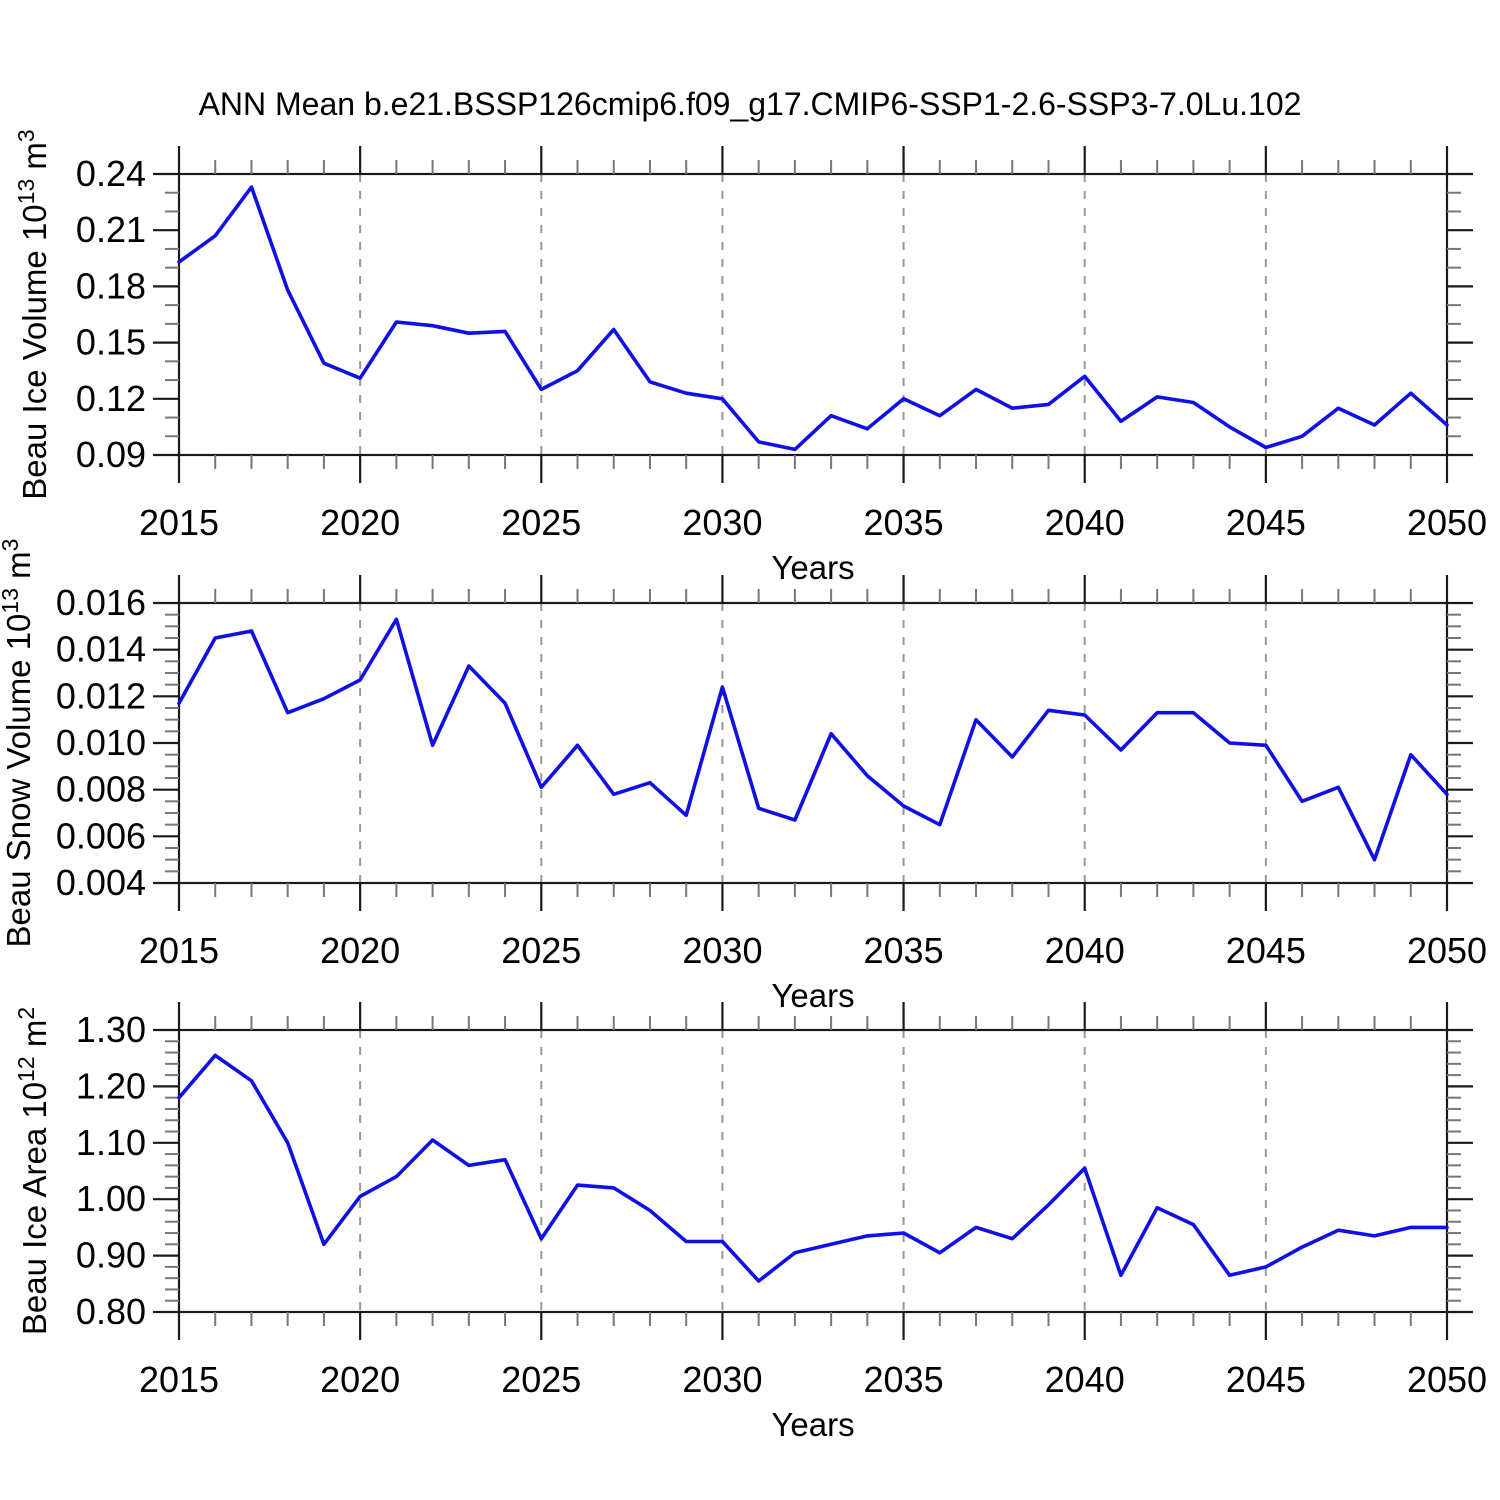 Image resolution: width=1500 pixels, height=1500 pixels. Describe the element at coordinates (111, 1311) in the screenshot. I see `y-tick-label: 0.80` at that location.